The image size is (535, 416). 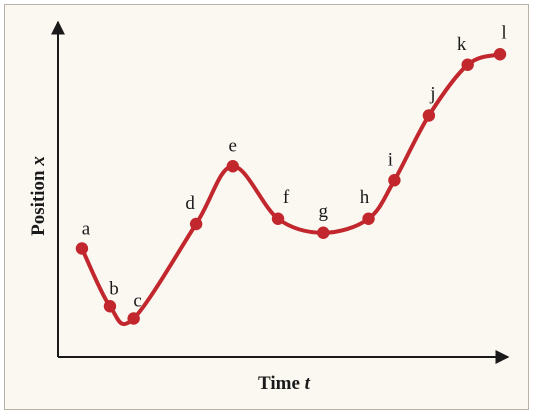 What do you see at coordinates (432, 94) in the screenshot?
I see `point-label-j: j` at bounding box center [432, 94].